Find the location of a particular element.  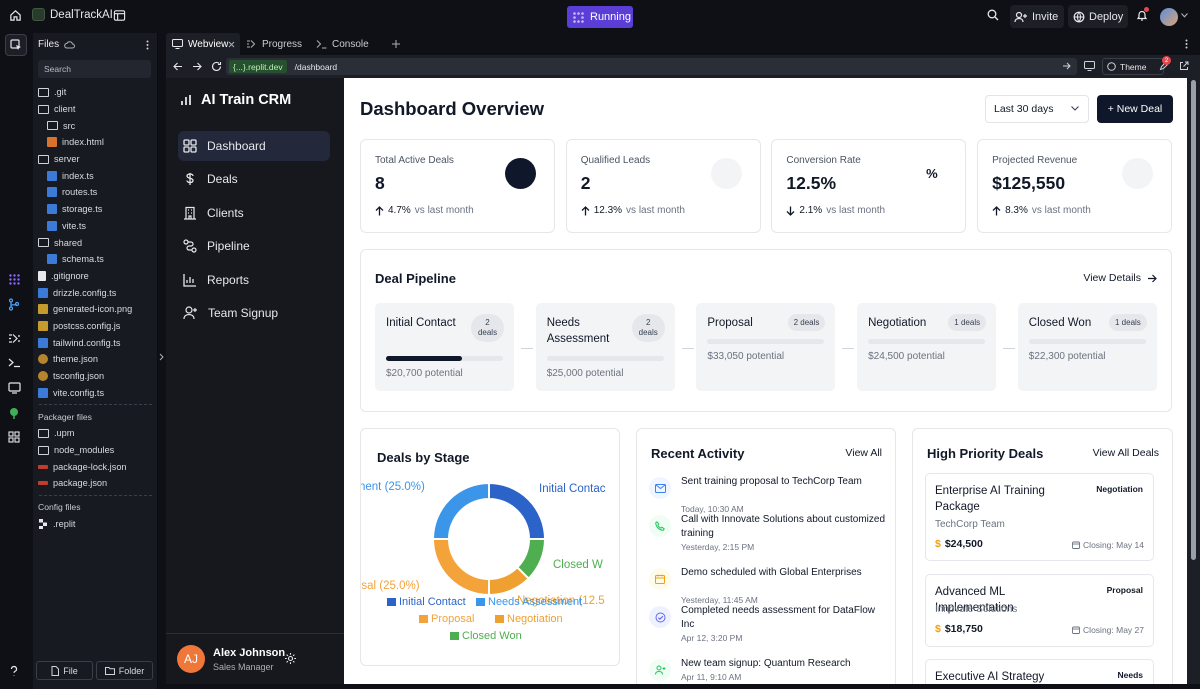

refresh-icon is located at coordinates (216, 66).